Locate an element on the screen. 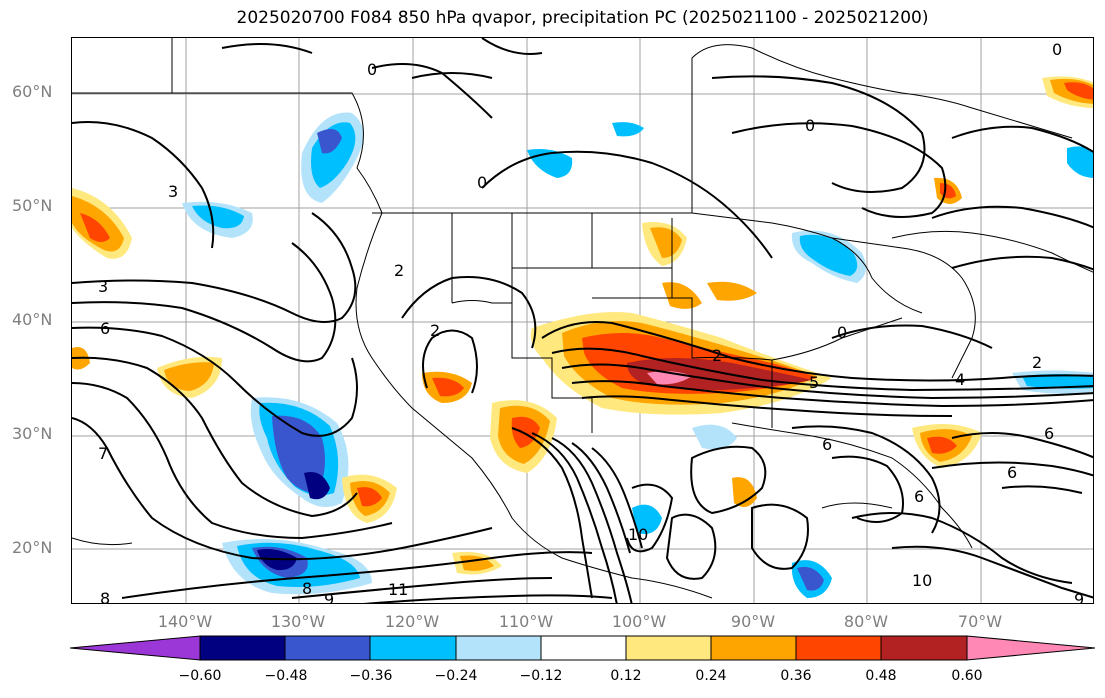 This screenshot has height=698, width=1105. colorbar is located at coordinates (582, 648).